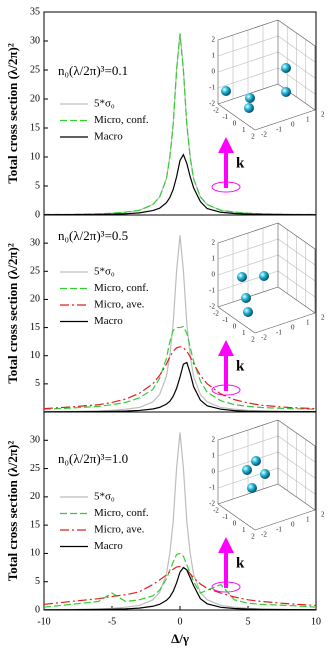  I want to click on y-tick-label: 15, so click(35, 327).